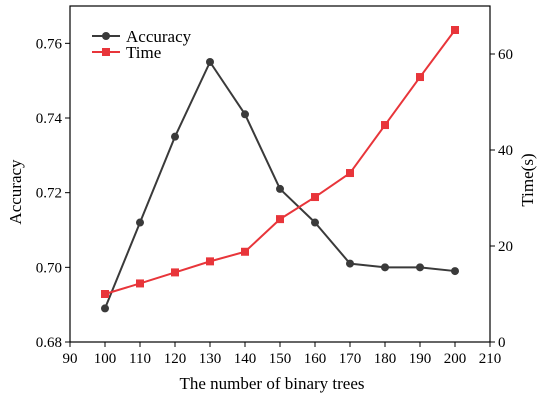 This screenshot has width=550, height=401. What do you see at coordinates (505, 55) in the screenshot?
I see `y-right-tick-label: 60` at bounding box center [505, 55].